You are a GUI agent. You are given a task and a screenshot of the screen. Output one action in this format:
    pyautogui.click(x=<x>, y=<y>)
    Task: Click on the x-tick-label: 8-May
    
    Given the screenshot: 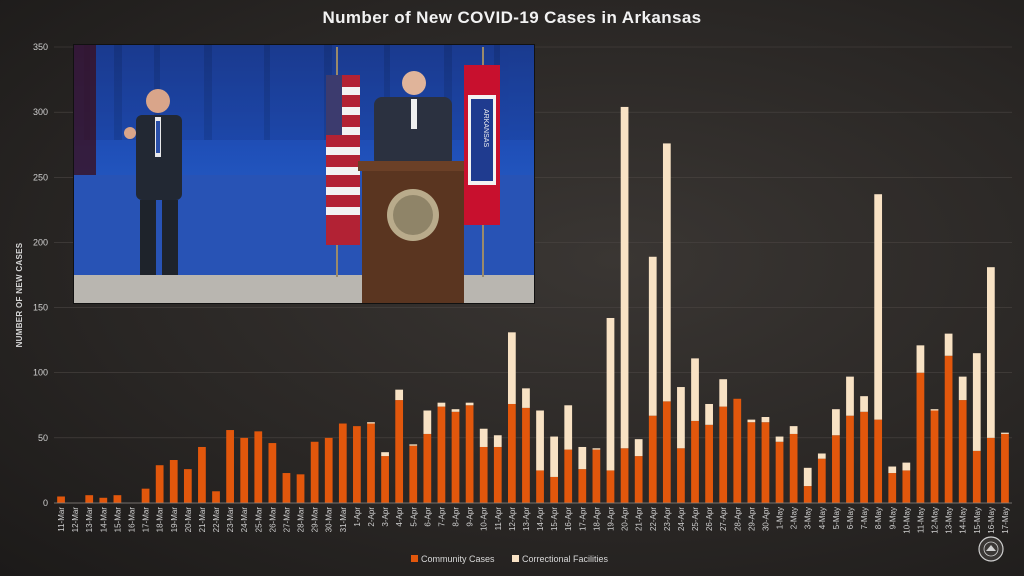 What is the action you would take?
    pyautogui.click(x=878, y=518)
    